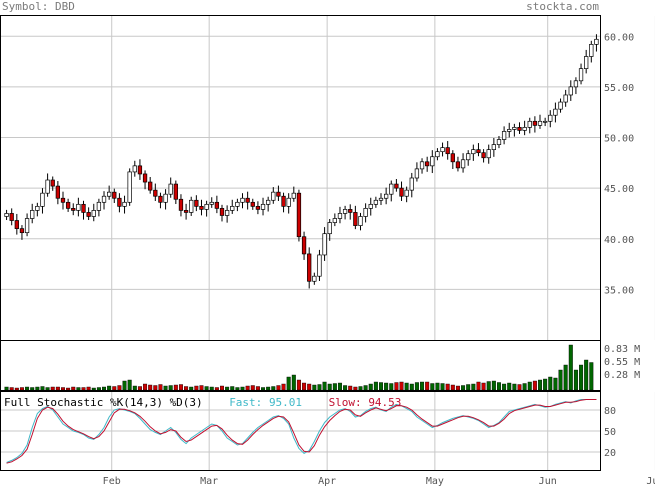 Image resolution: width=655 pixels, height=486 pixels. Describe the element at coordinates (619, 189) in the screenshot. I see `price-tick-label: 45.00` at that location.